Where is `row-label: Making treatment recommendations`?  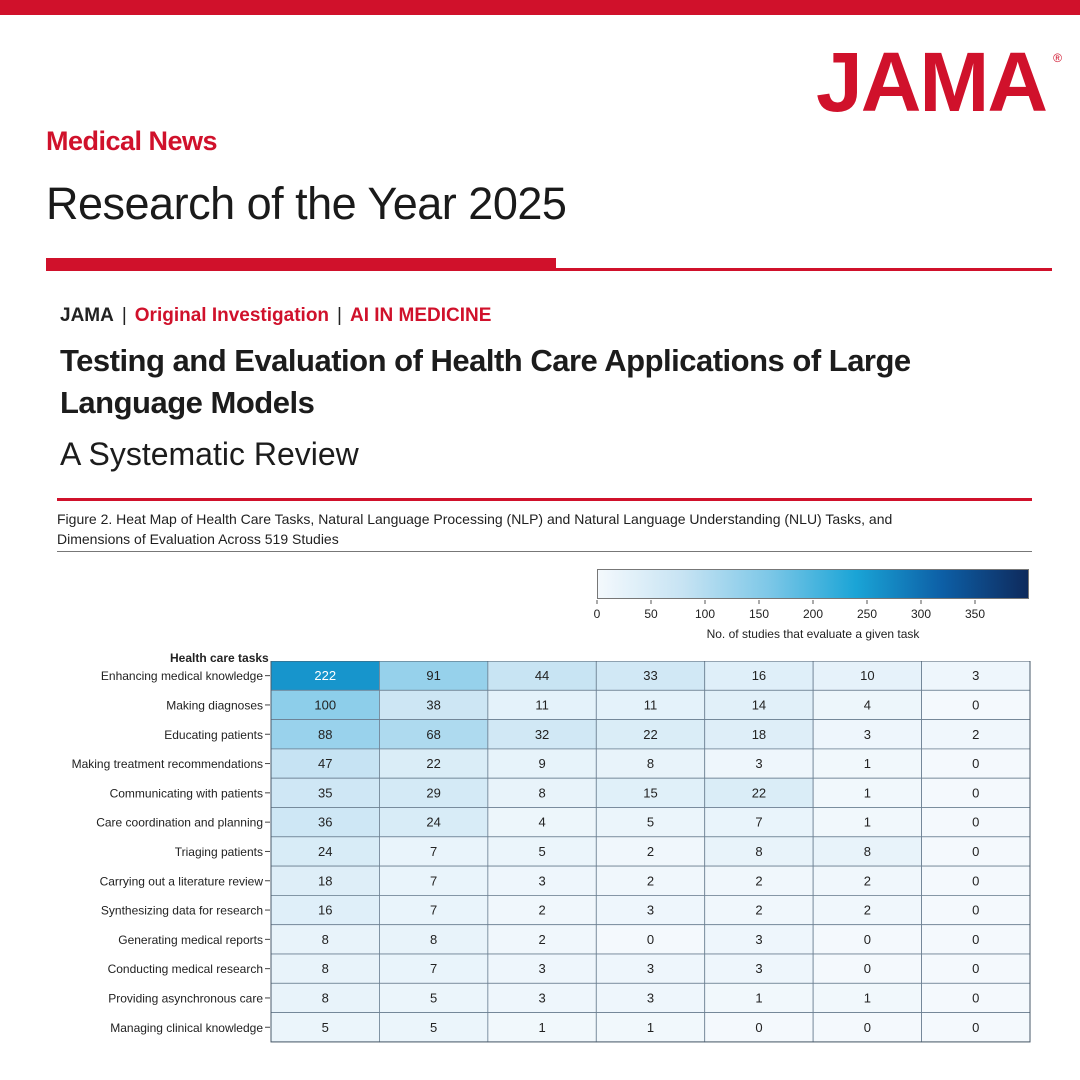
row-label: Making treatment recommendations is located at coordinates (167, 764).